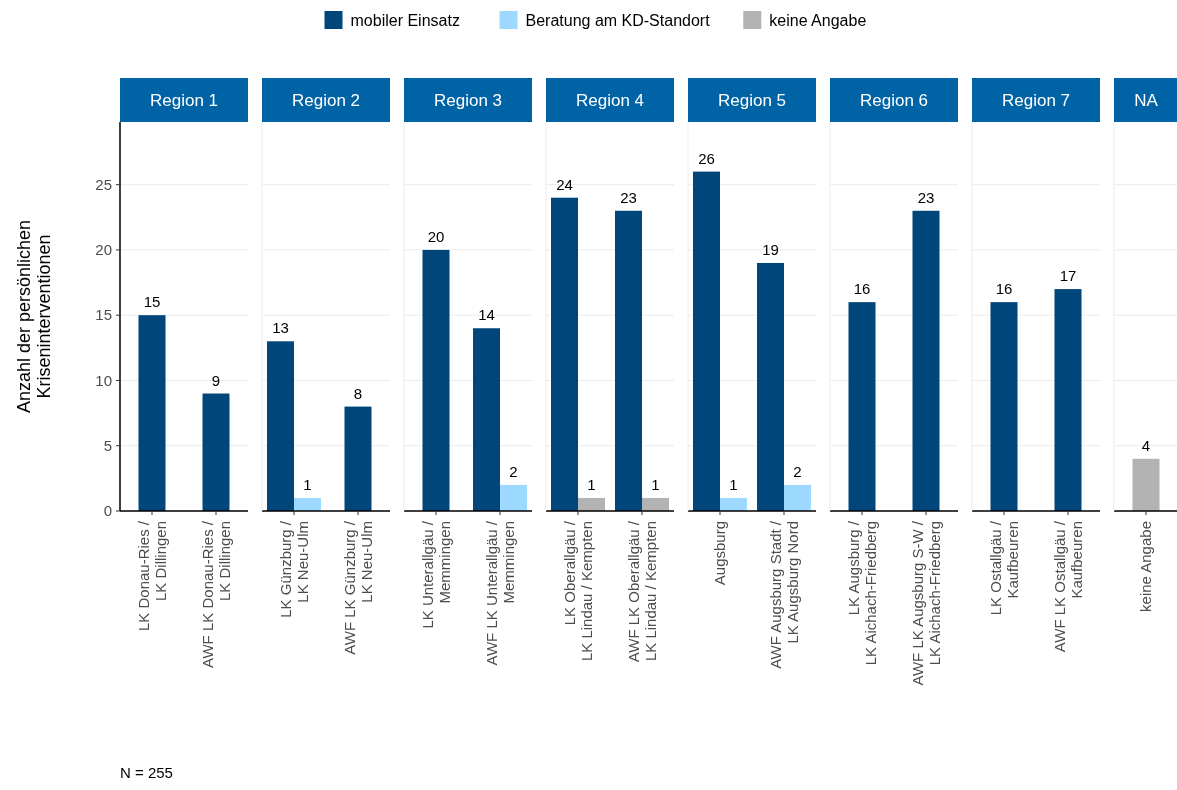  Describe the element at coordinates (34, 316) in the screenshot. I see `y-axis-title: Anzahl der persönlichen Kriseninterventionen` at that location.